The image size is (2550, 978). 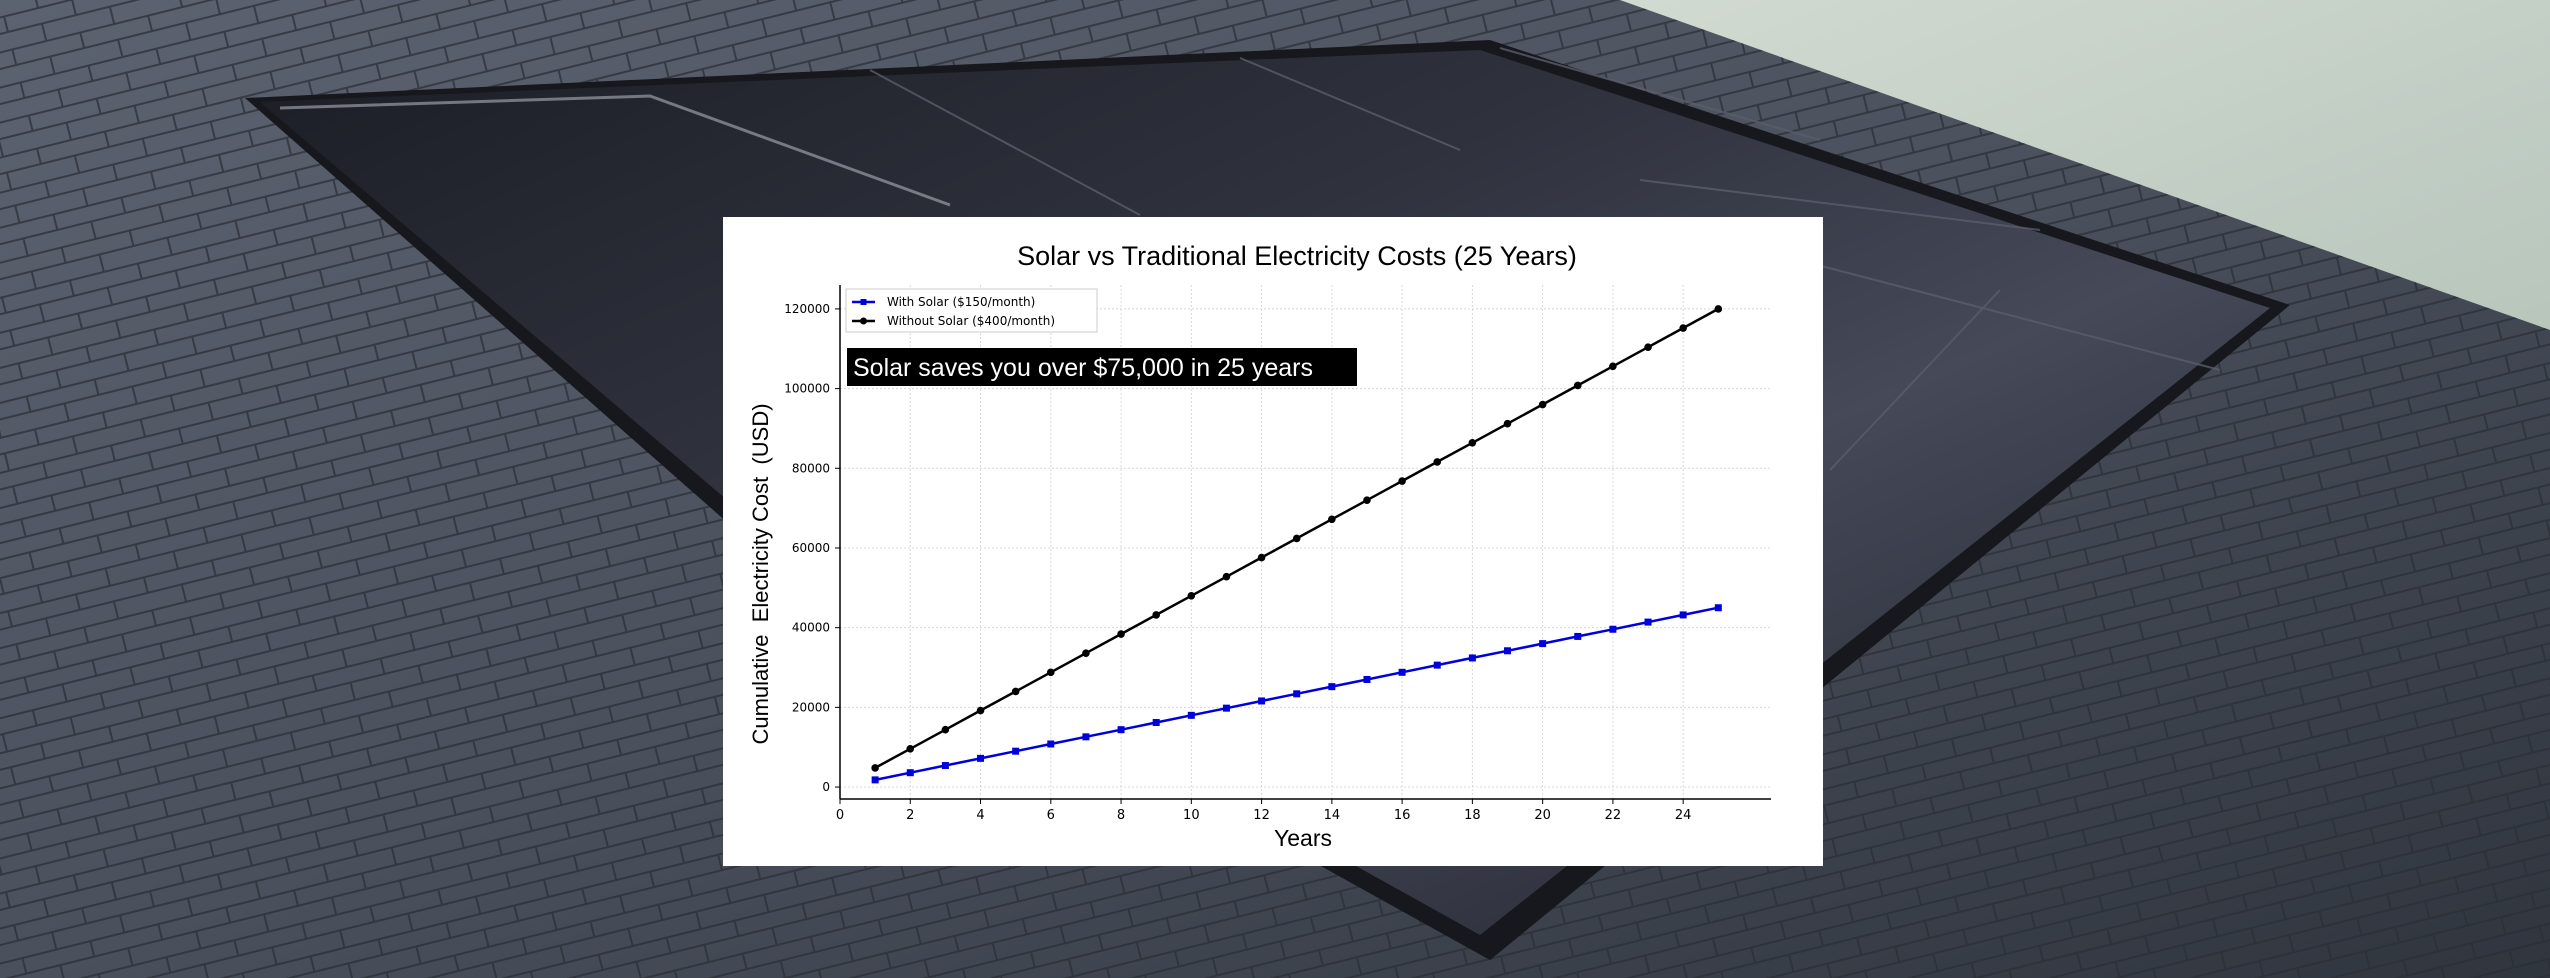 What do you see at coordinates (840, 815) in the screenshot?
I see `x-tick-label: 0` at bounding box center [840, 815].